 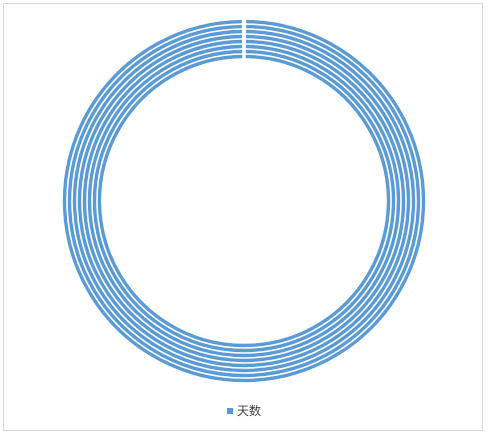 What do you see at coordinates (248, 411) in the screenshot?
I see `legend-label: 天数` at bounding box center [248, 411].